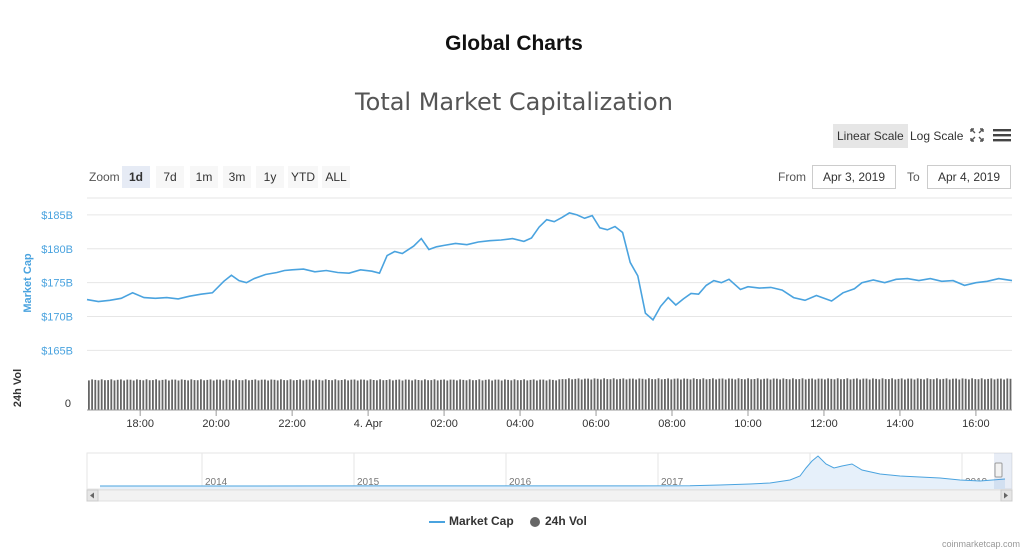 This screenshot has width=1028, height=557. Describe the element at coordinates (998, 470) in the screenshot. I see `navigator-handle` at that location.